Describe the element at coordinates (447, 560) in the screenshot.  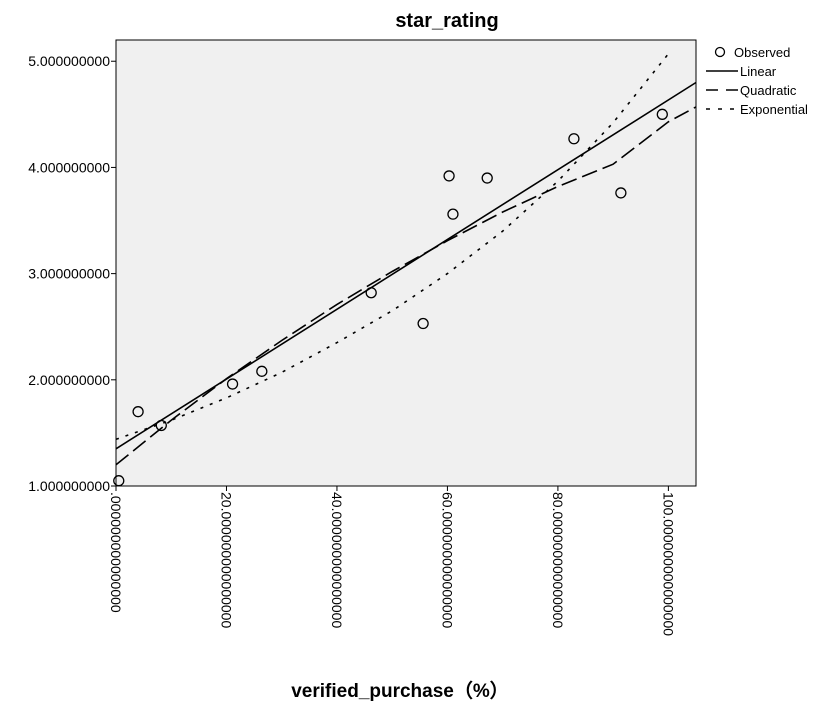
I see `x-tick-label: 60.000000000000000` at that location.